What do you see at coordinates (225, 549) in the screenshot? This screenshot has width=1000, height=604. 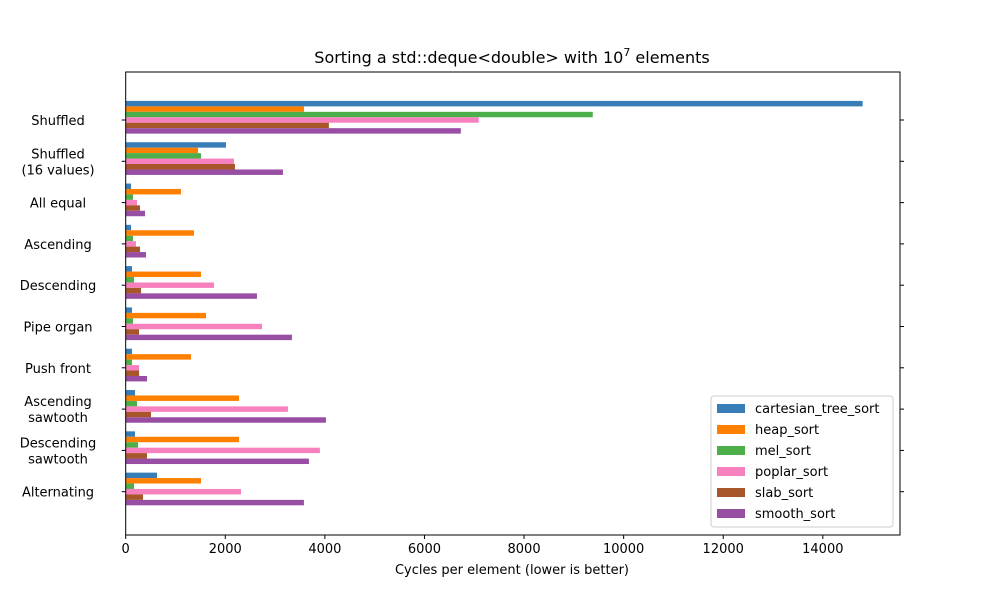 I see `x-tick-label: 2000` at bounding box center [225, 549].